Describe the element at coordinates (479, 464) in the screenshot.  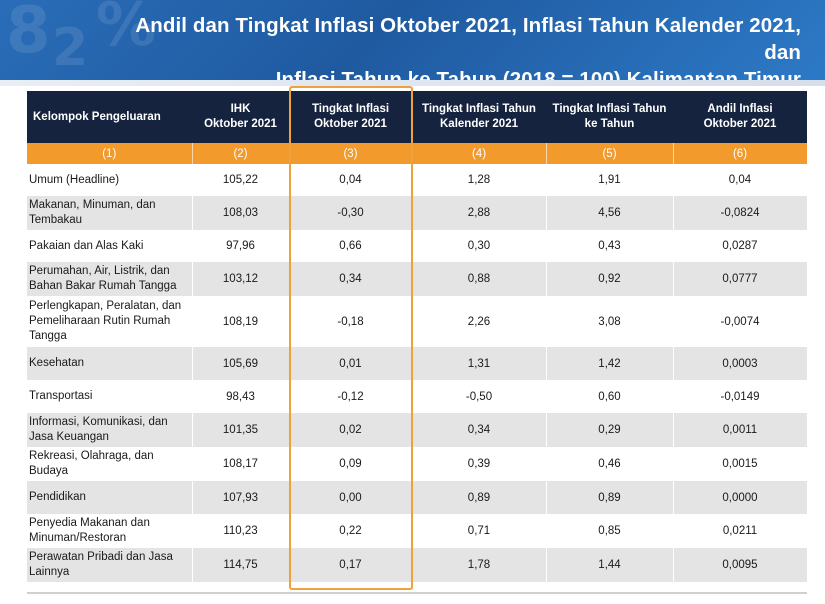
I see `table-cell: 0,39` at that location.